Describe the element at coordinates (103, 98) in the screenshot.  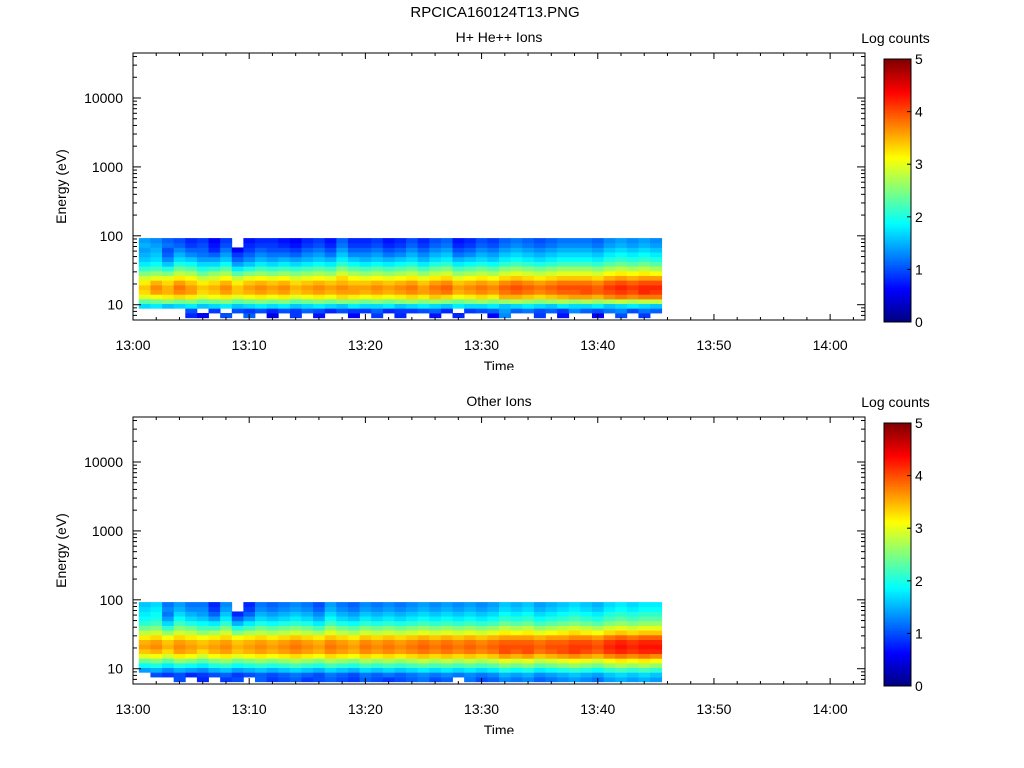
I see `y-tick-label: 10000` at that location.